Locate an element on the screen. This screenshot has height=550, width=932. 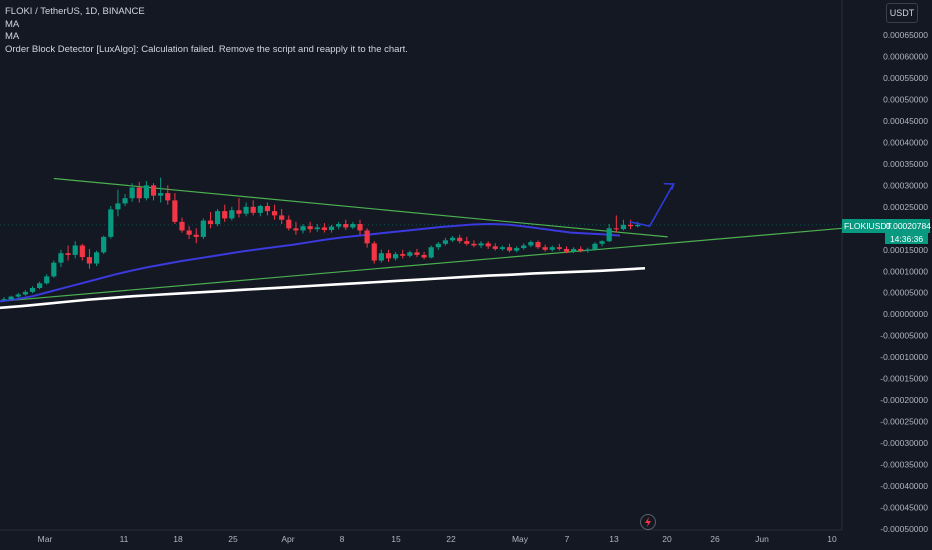
legend-indicator-ma-1: MA is located at coordinates (12, 24).